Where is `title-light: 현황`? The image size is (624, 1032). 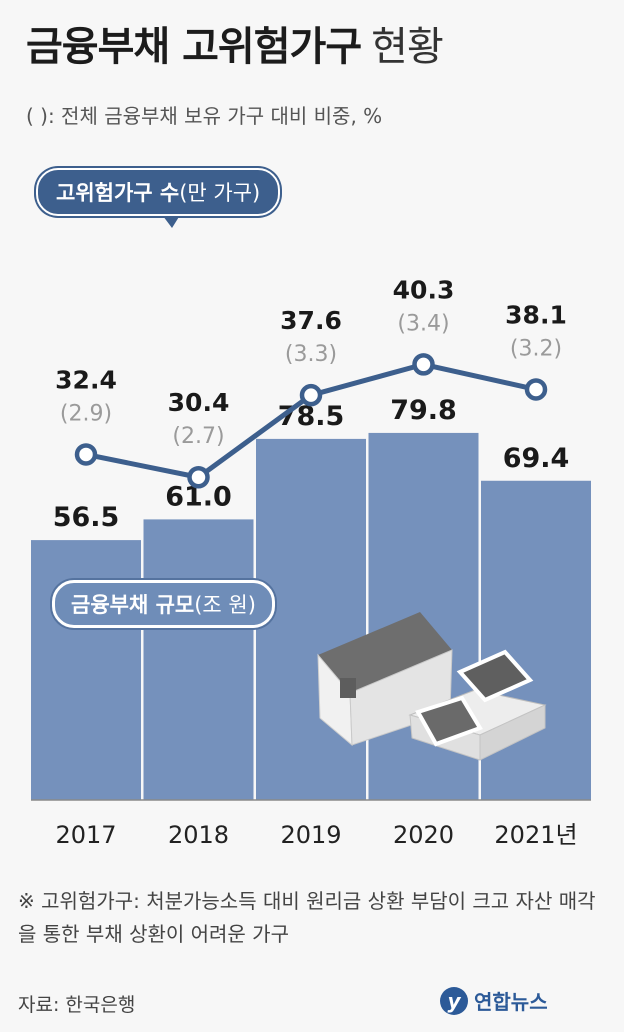 title-light: 현황 is located at coordinates (407, 47).